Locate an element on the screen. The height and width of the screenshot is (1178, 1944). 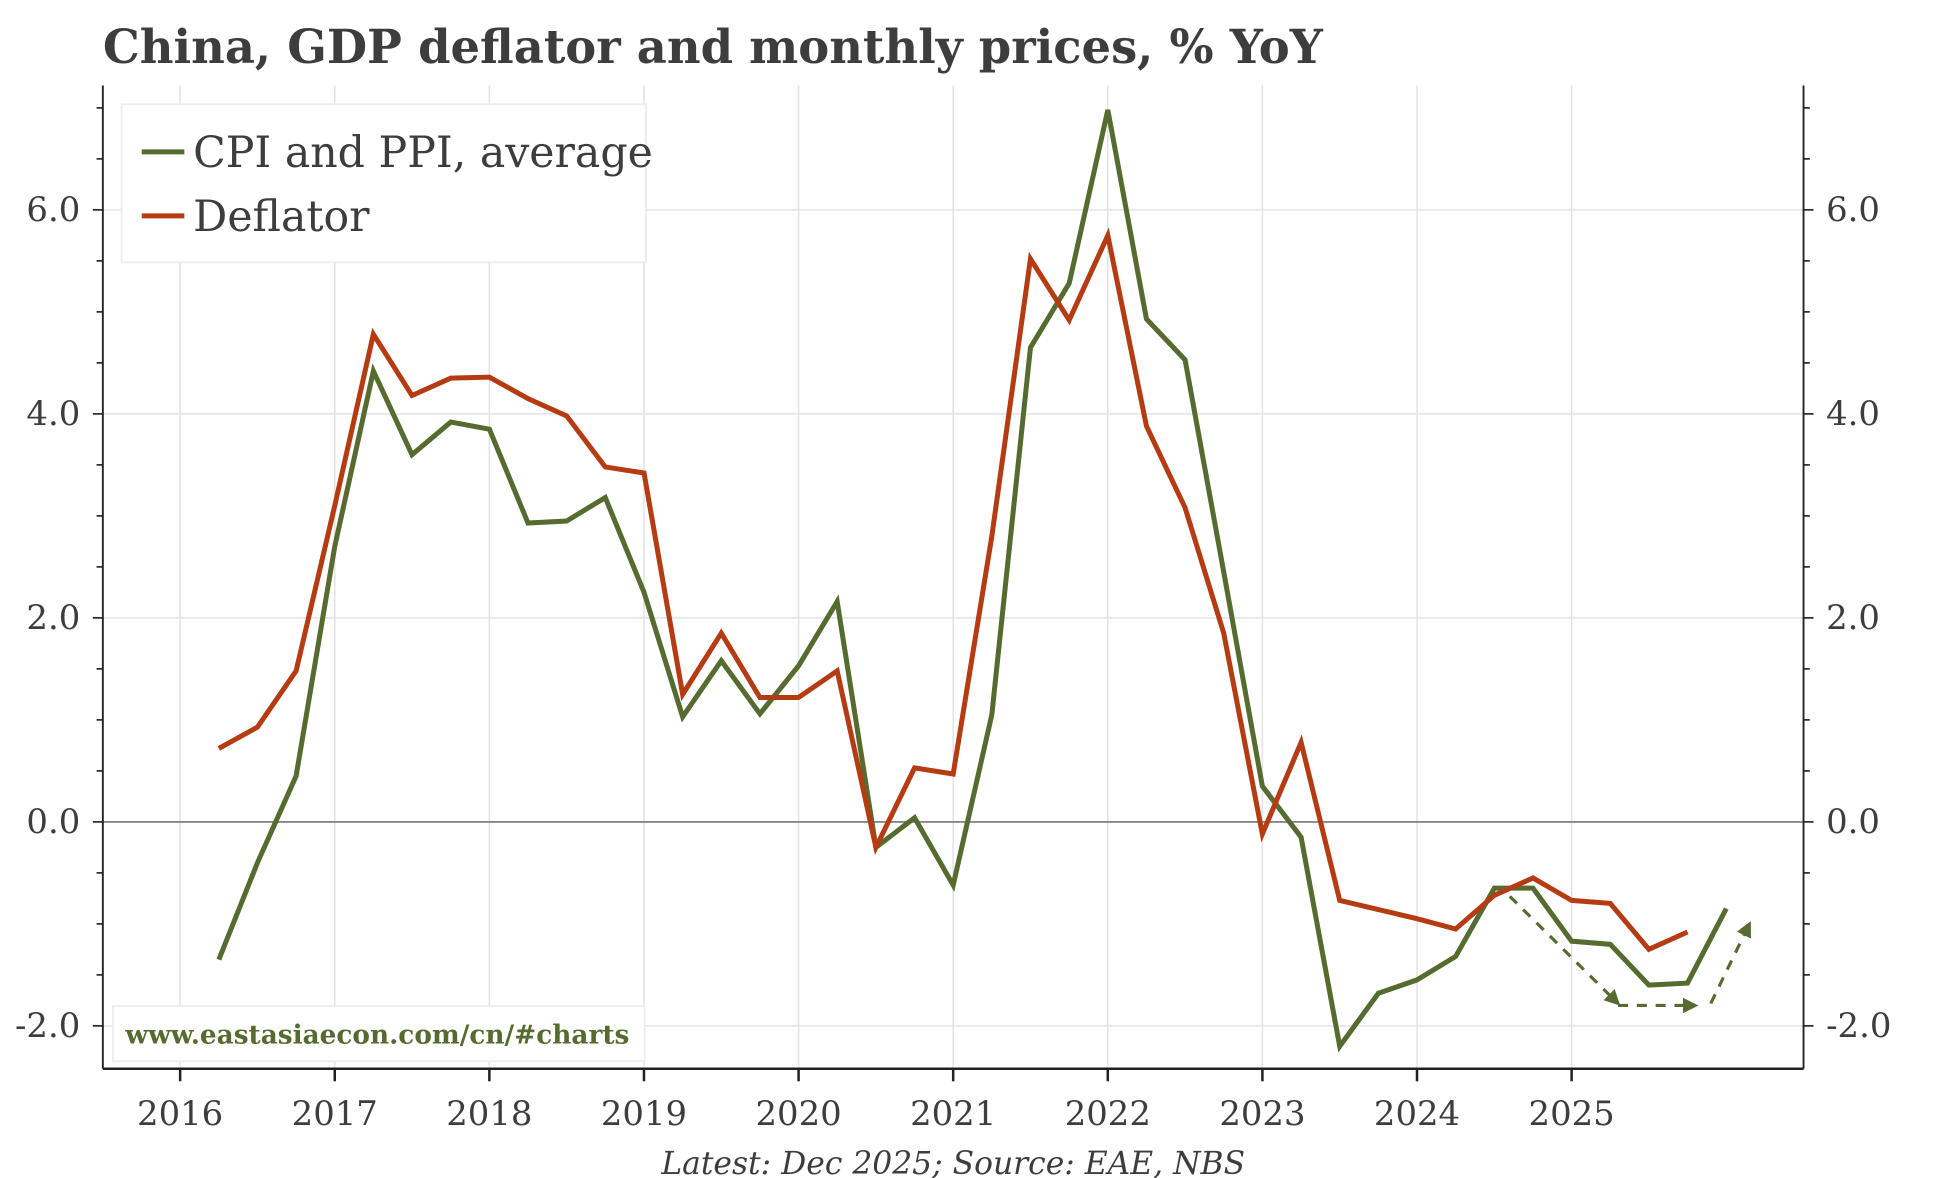
legend-box is located at coordinates (383, 183).